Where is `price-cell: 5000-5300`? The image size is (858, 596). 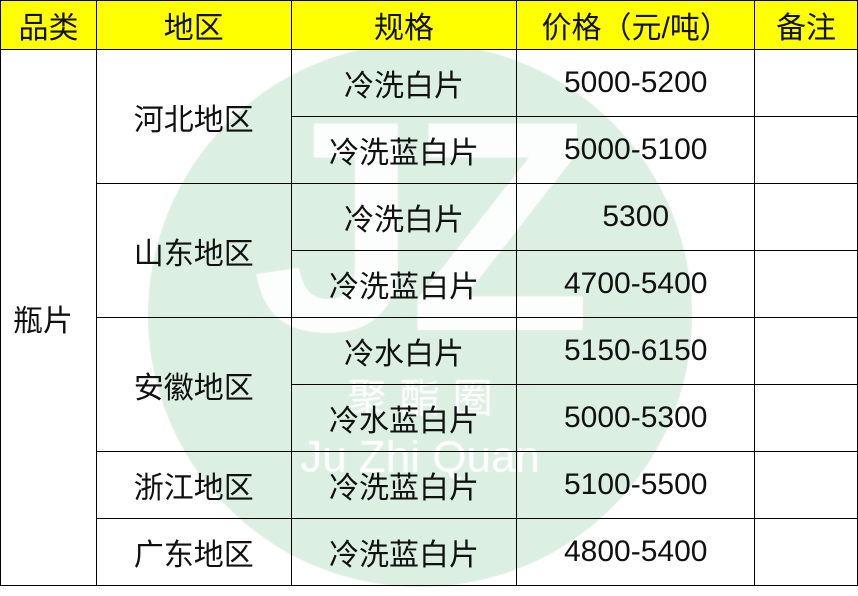
price-cell: 5000-5300 is located at coordinates (636, 418).